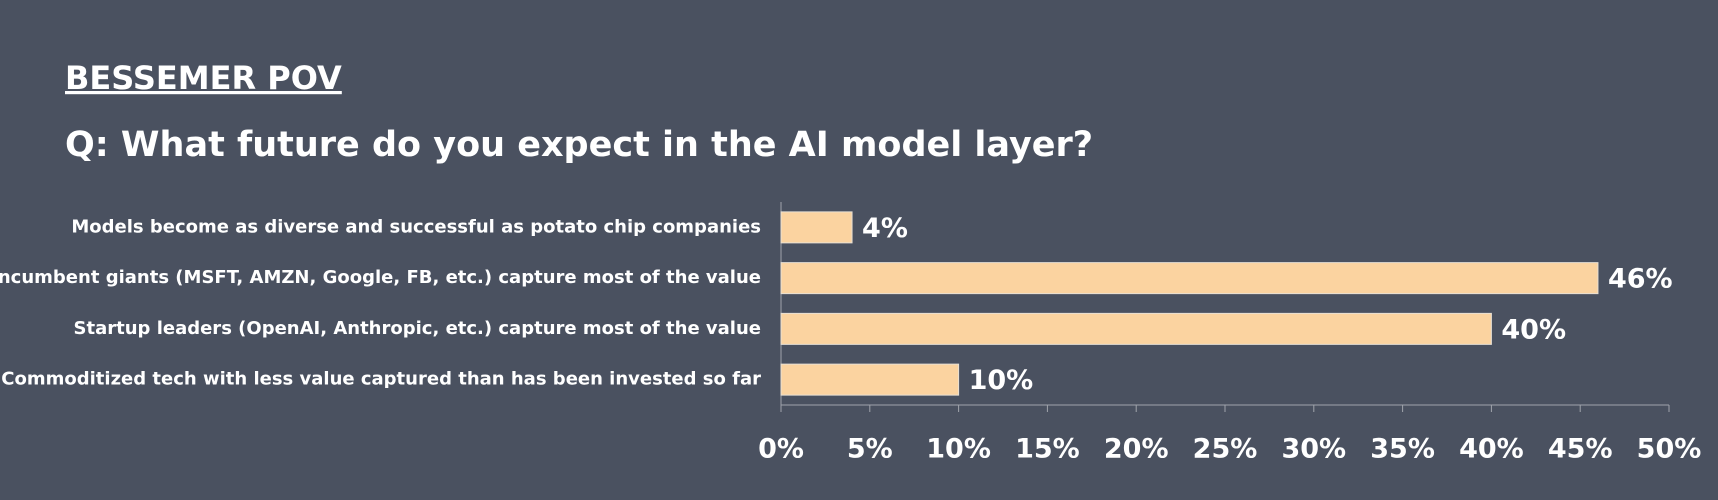 This screenshot has height=500, width=1718. What do you see at coordinates (885, 228) in the screenshot?
I see `value-label: 4%` at bounding box center [885, 228].